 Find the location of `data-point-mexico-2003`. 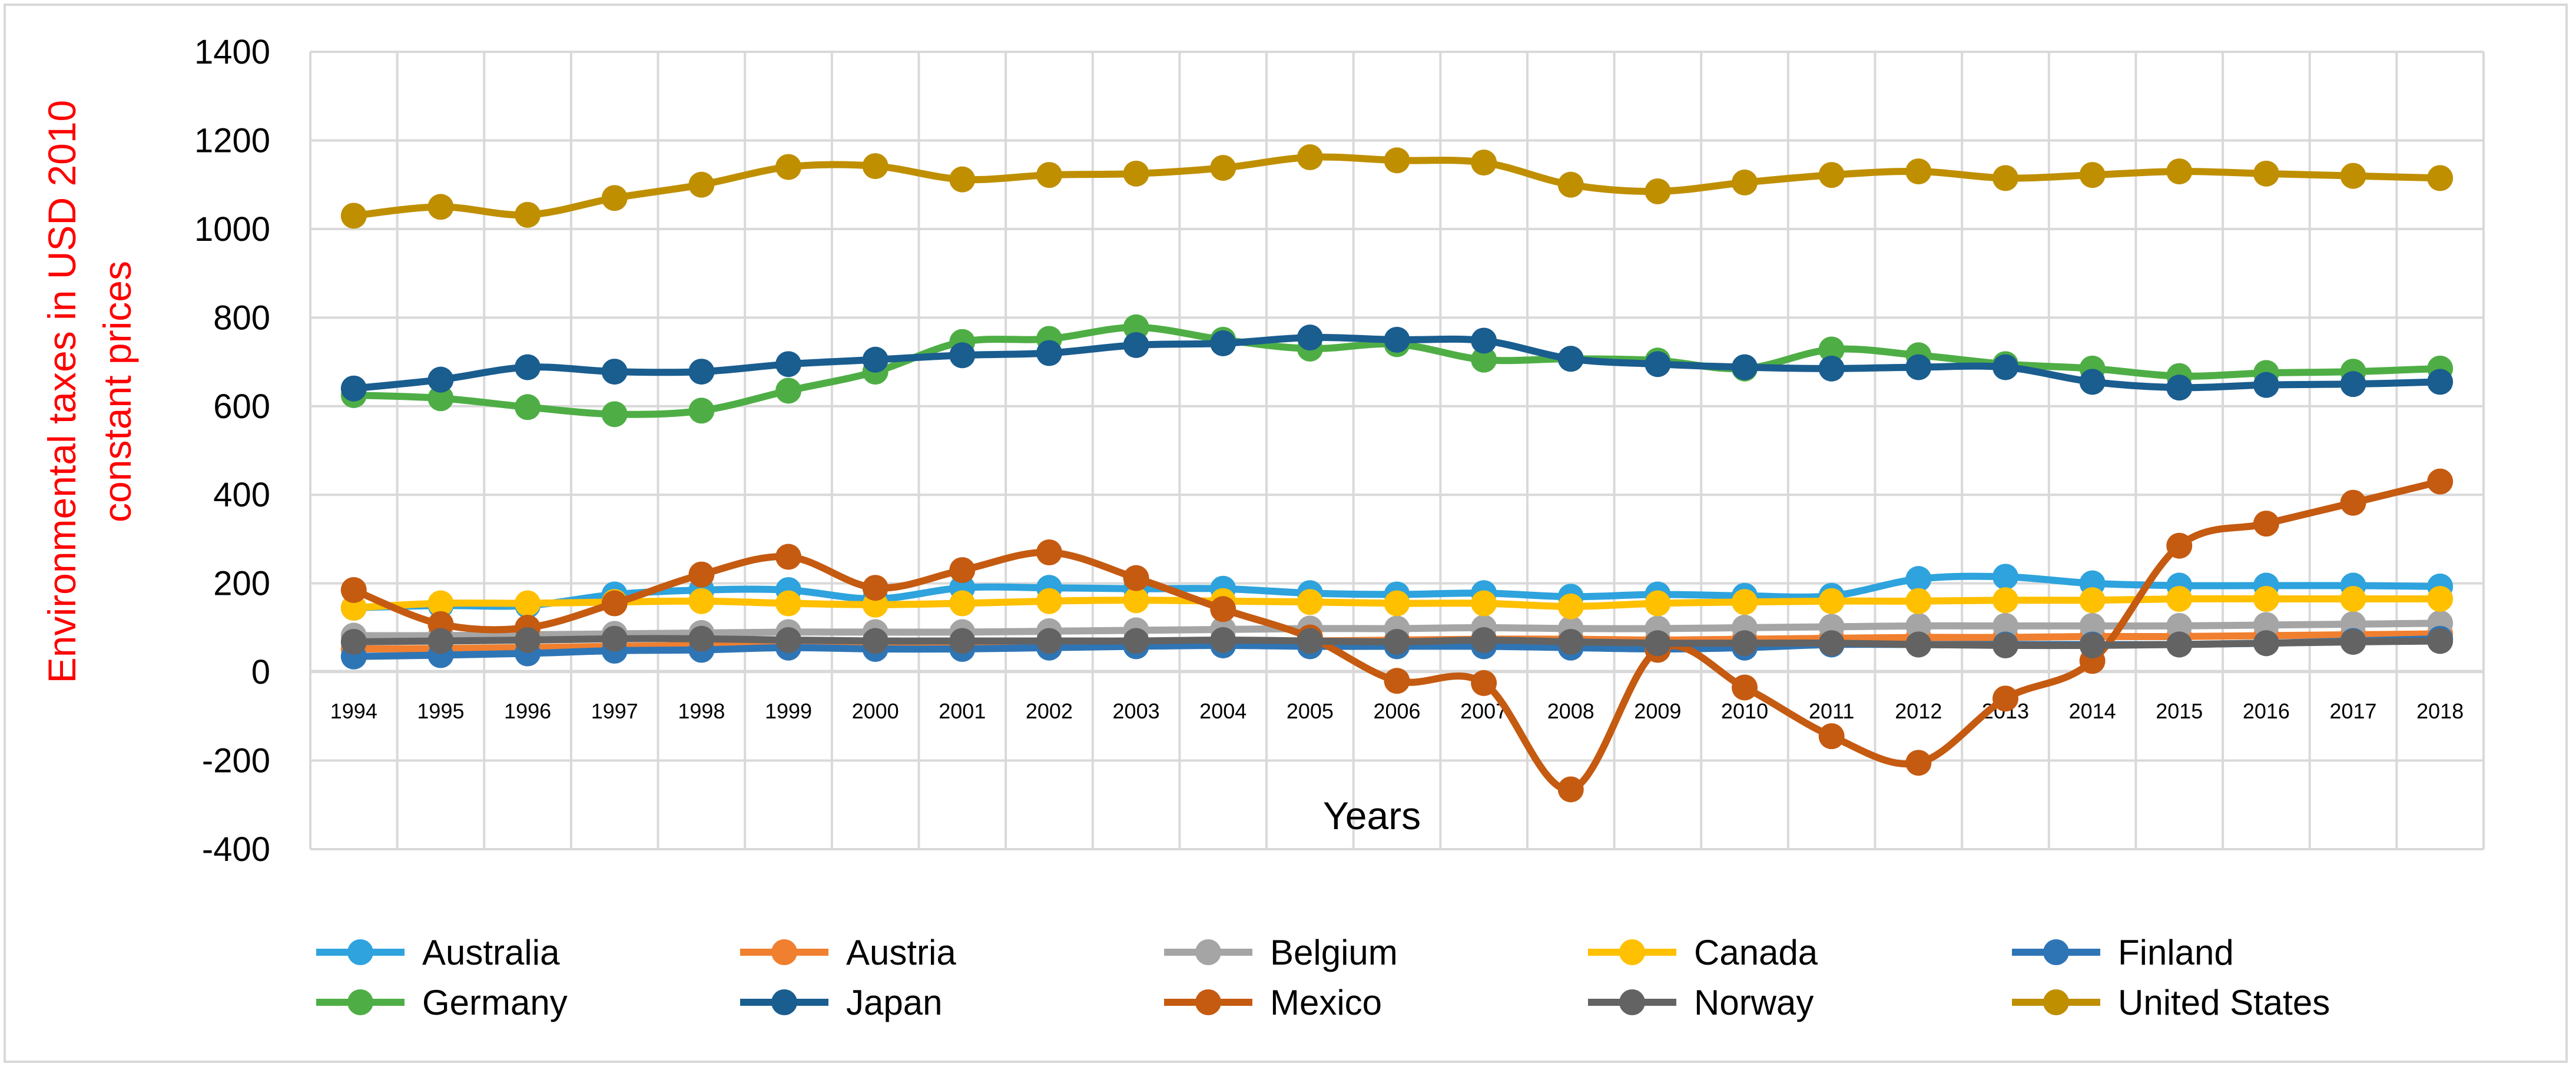

data-point-mexico-2003 is located at coordinates (1136, 578).